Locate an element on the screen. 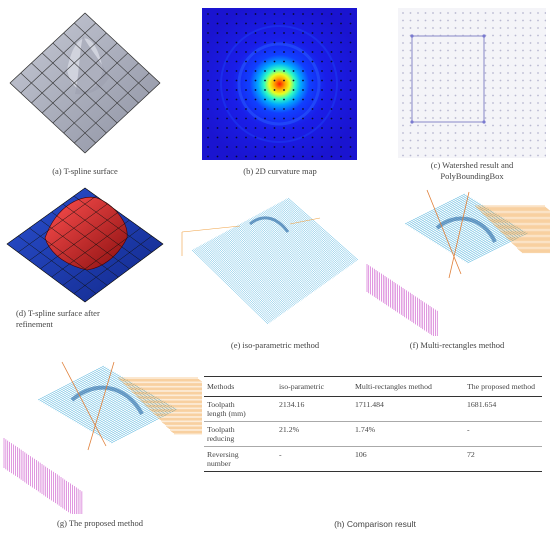 This screenshot has height=533, width=550. caption-a: (a) T-spline surface is located at coordinates (85, 171).